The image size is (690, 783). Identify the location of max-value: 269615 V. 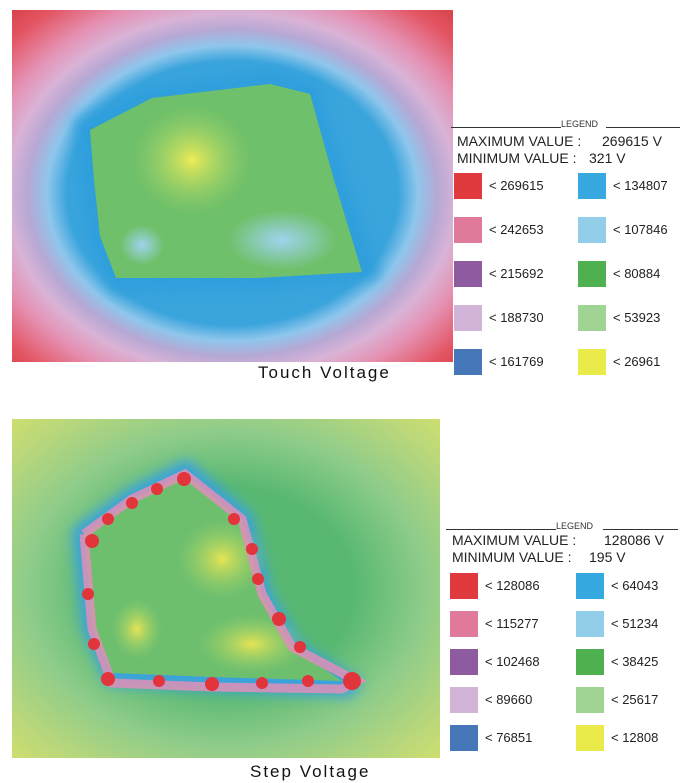
(632, 141).